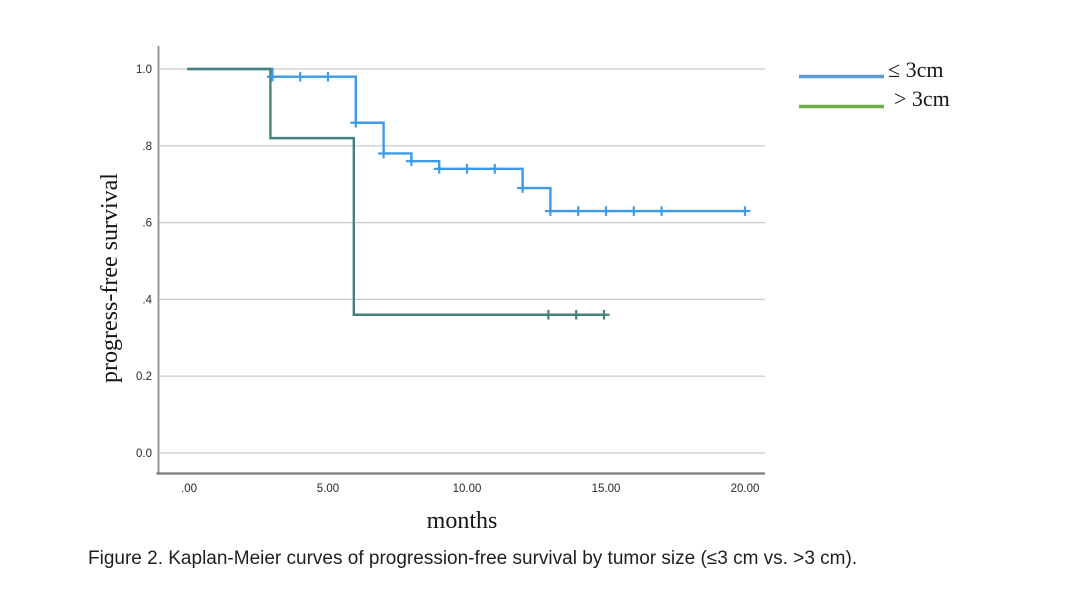 The height and width of the screenshot is (608, 1080). What do you see at coordinates (144, 70) in the screenshot?
I see `svg-text: 1.0` at bounding box center [144, 70].